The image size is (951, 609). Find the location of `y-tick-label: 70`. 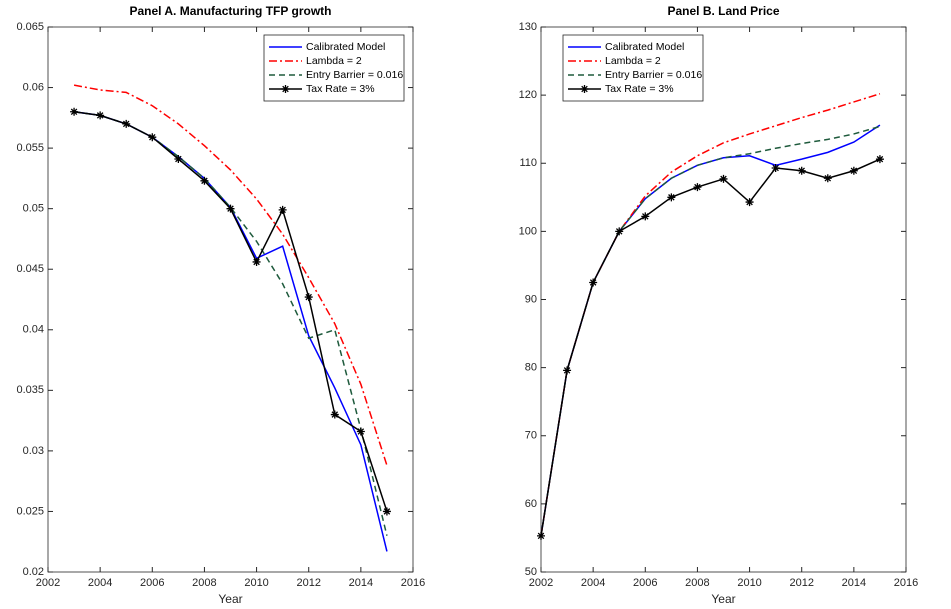

y-tick-label: 70 is located at coordinates (531, 436).